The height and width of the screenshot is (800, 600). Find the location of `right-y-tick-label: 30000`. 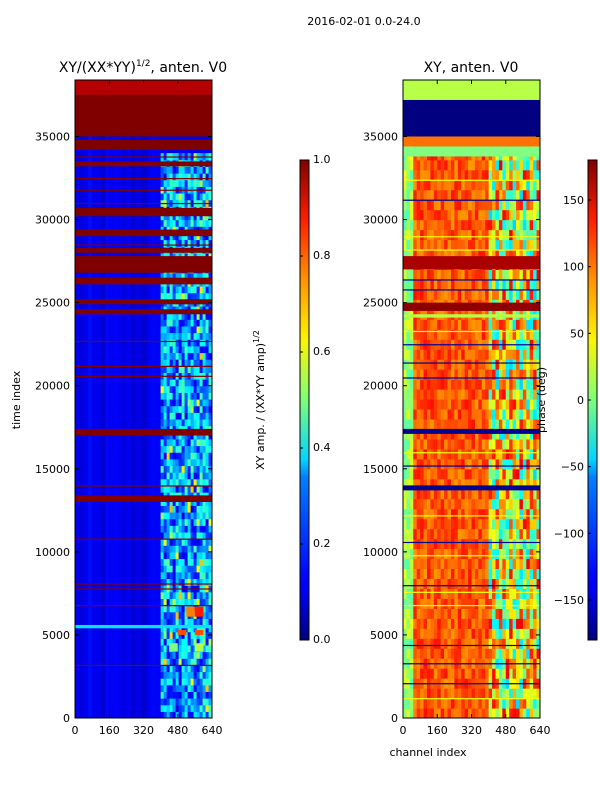

right-y-tick-label: 30000 is located at coordinates (380, 220).